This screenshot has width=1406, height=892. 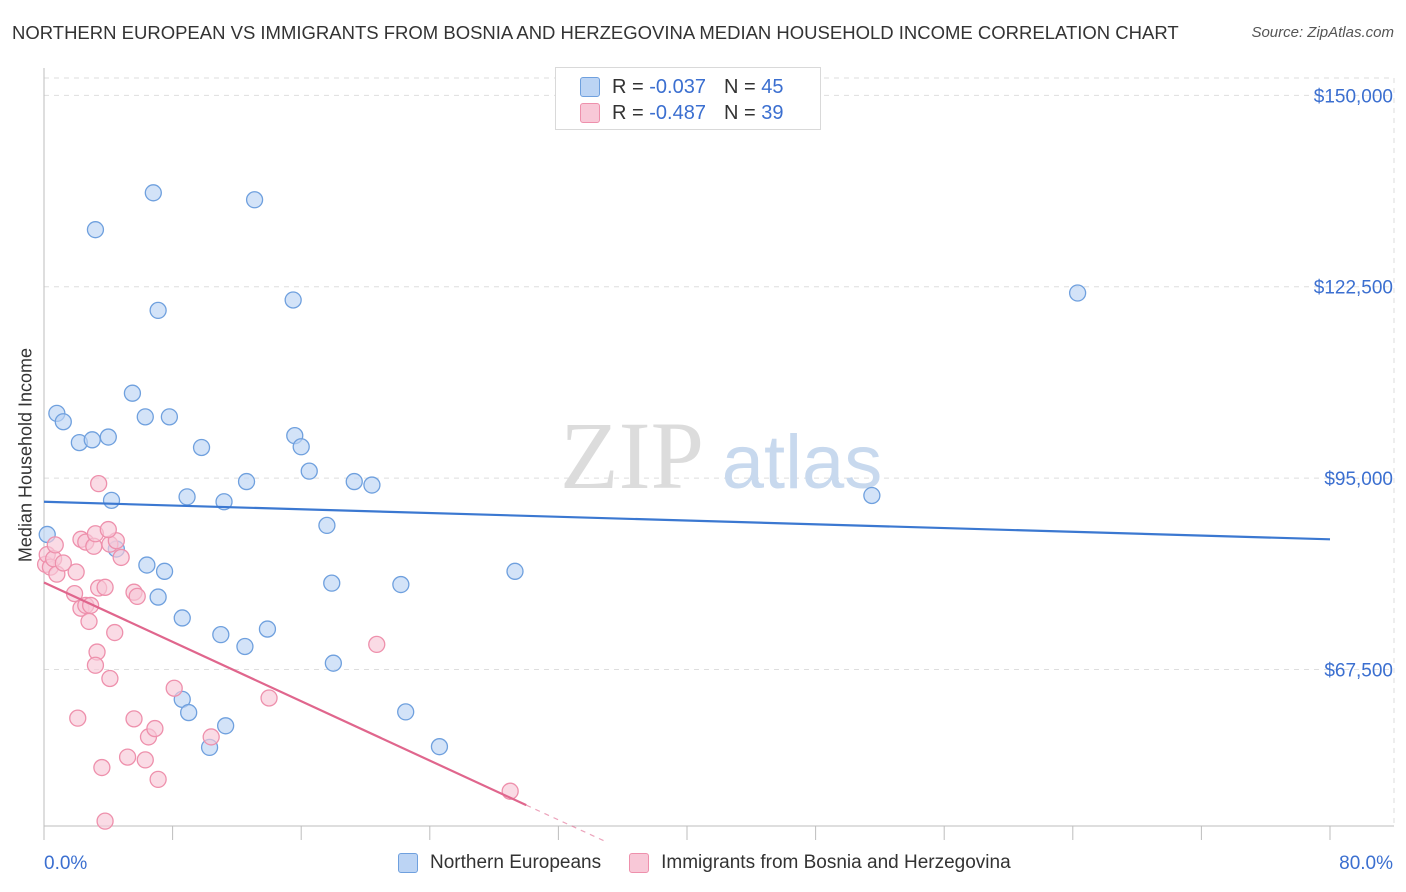 I want to click on n-value: 39, so click(x=772, y=112).